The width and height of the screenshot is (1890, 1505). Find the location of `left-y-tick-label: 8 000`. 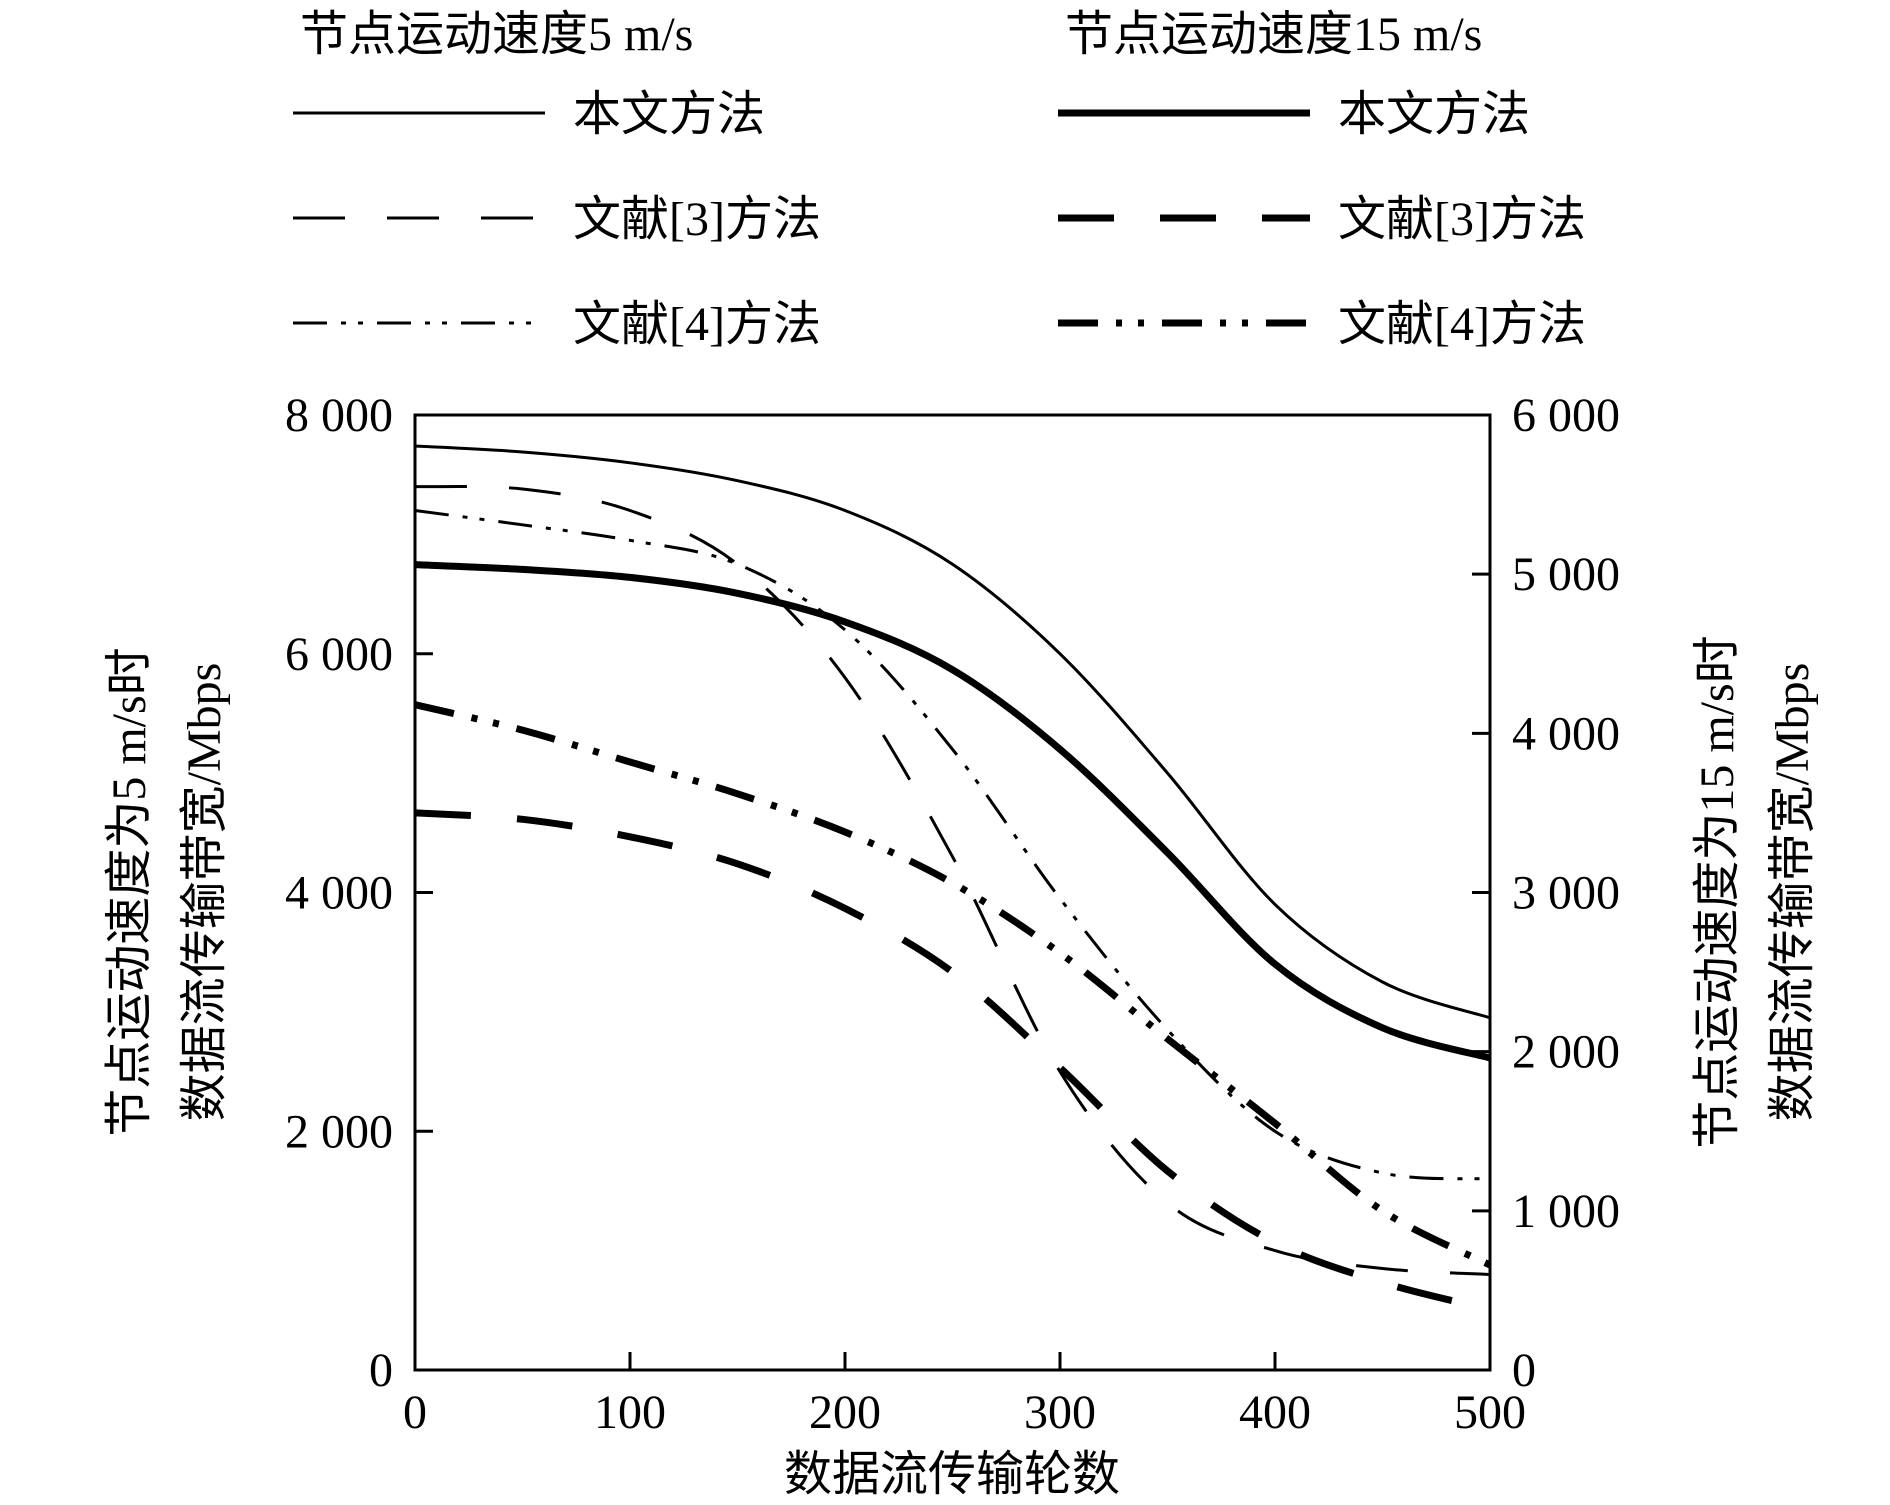

left-y-tick-label: 8 000 is located at coordinates (339, 415).